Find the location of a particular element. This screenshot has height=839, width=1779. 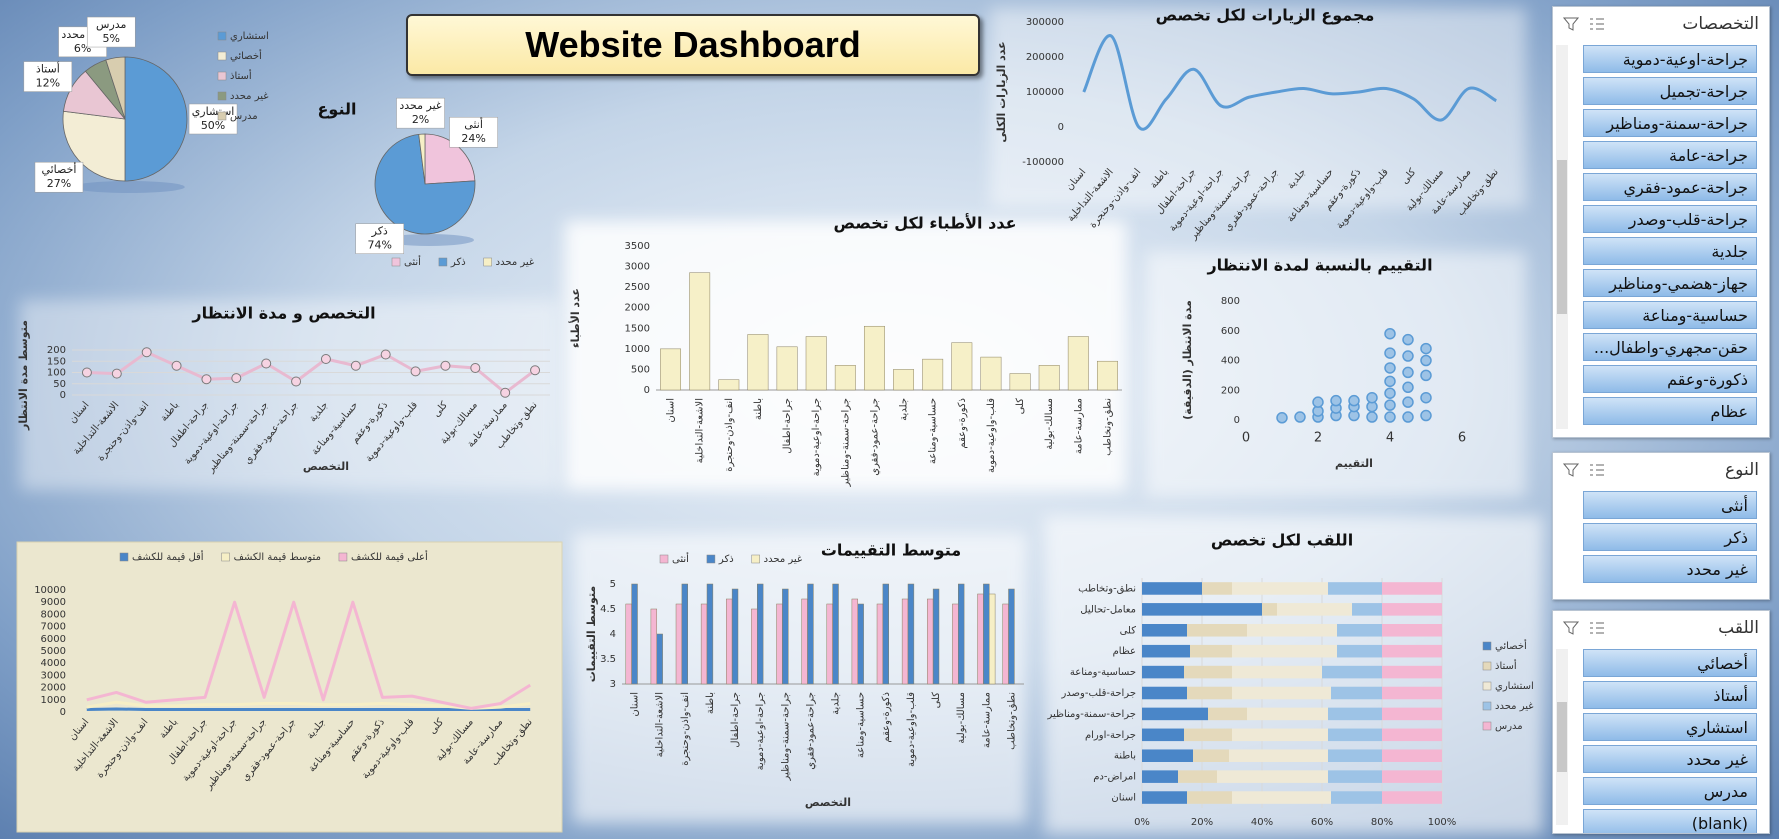

slicer-item: جراحة-عامة is located at coordinates (1670, 155).